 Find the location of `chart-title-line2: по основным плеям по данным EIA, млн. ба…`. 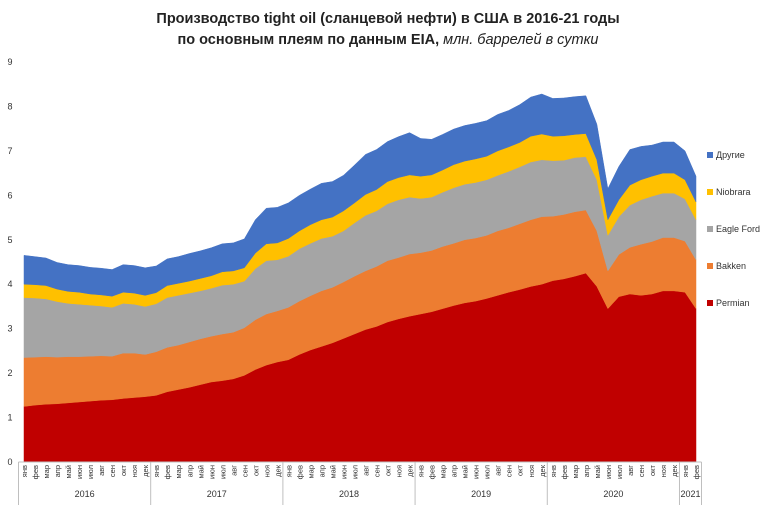

chart-title-line2: по основным плеям по данным EIA, млн. ба… is located at coordinates (388, 40).